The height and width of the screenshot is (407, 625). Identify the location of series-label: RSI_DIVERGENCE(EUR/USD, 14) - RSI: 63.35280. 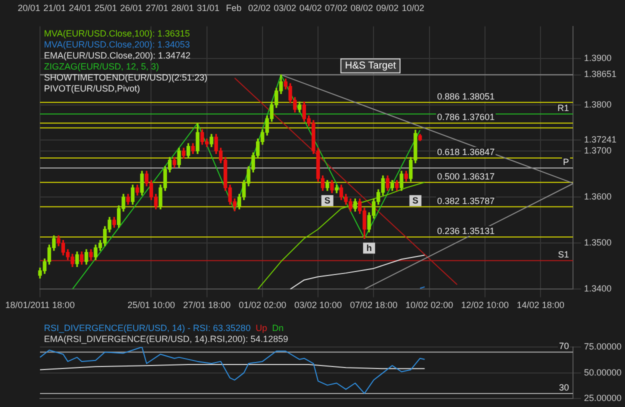
(147, 327).